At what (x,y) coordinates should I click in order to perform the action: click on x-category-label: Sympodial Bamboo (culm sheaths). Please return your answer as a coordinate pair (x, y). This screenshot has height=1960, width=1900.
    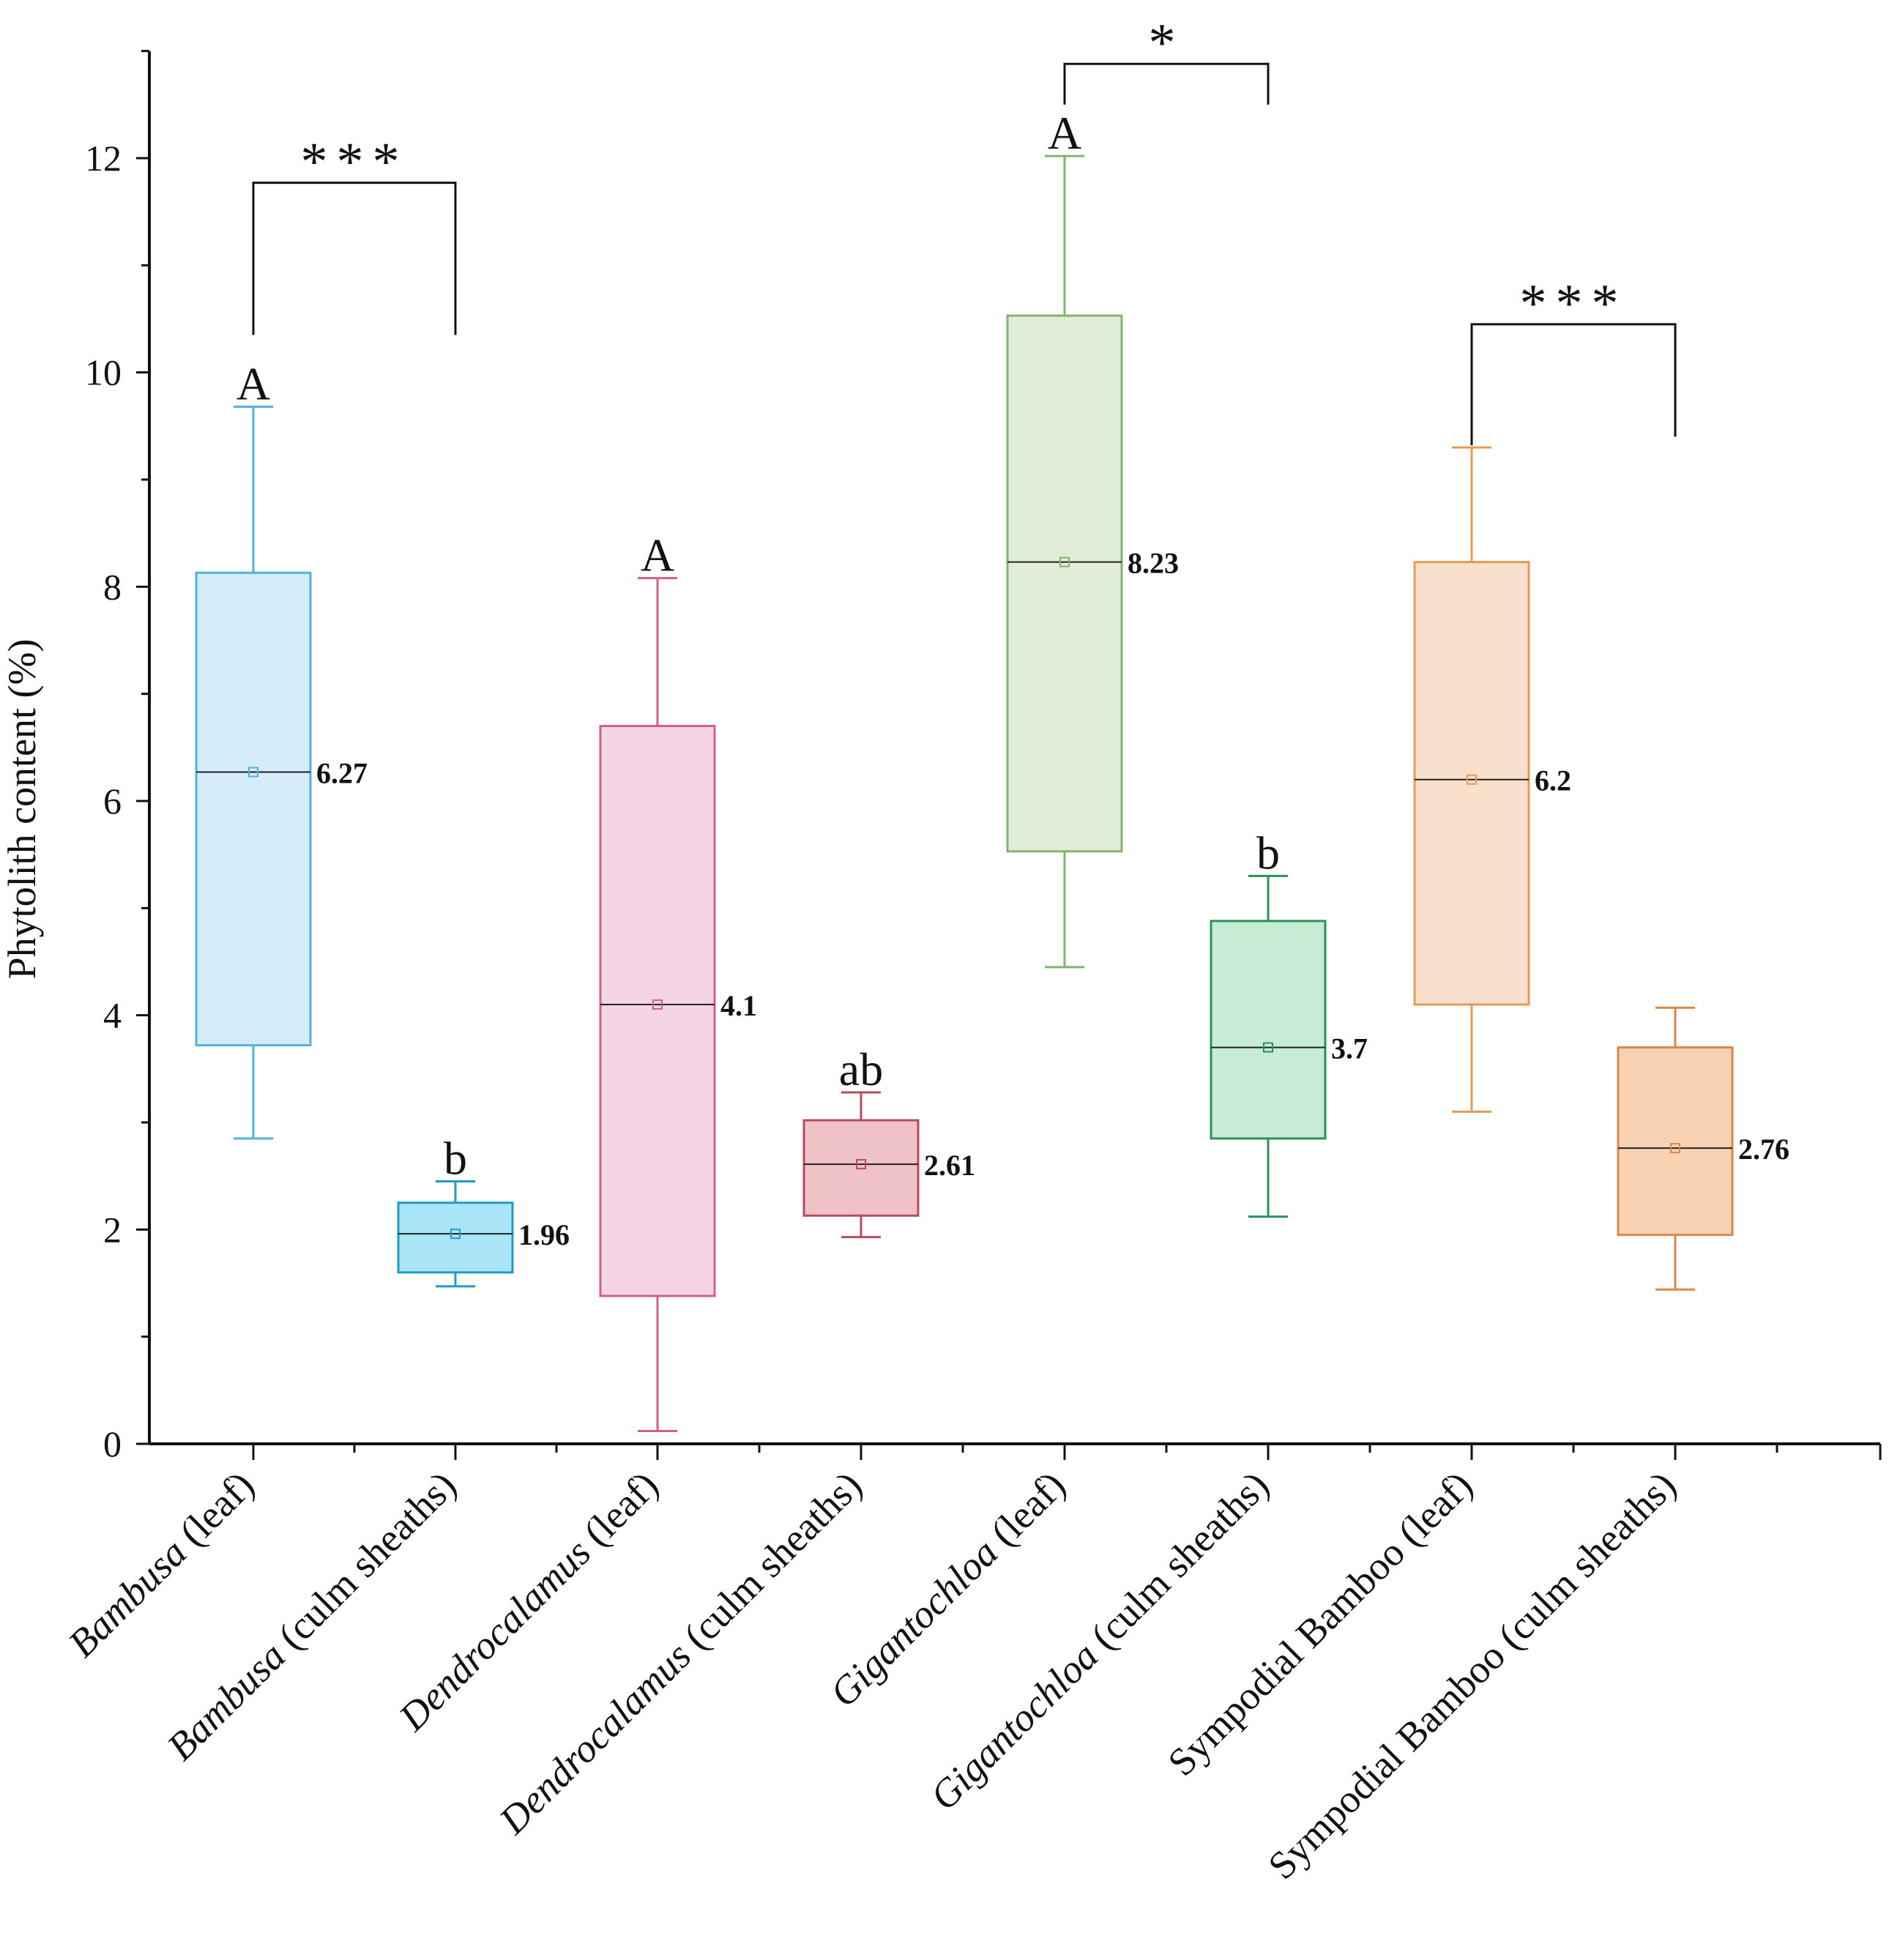
    Looking at the image, I should click on (1471, 1675).